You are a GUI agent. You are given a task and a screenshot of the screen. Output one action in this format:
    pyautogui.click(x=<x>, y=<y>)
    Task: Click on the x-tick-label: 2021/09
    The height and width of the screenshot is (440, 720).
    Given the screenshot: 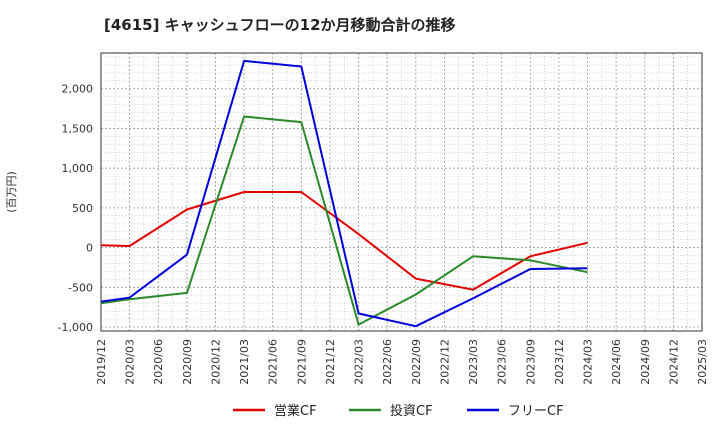 What is the action you would take?
    pyautogui.click(x=301, y=362)
    